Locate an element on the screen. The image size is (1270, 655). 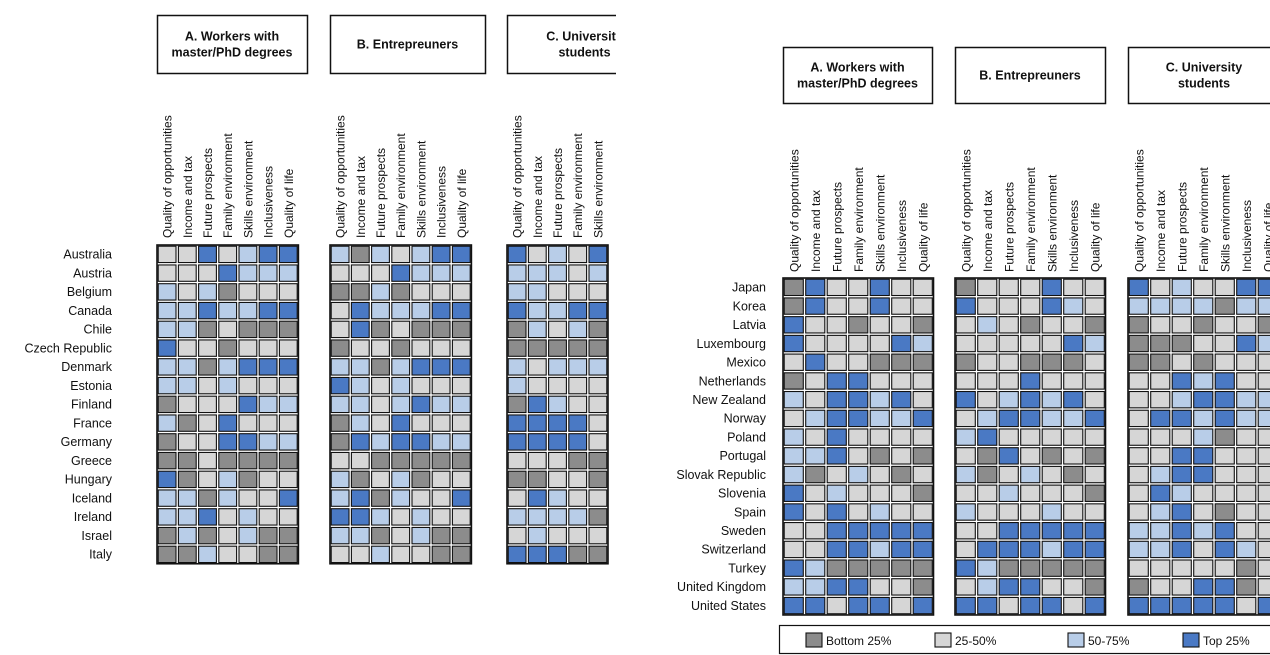
row-label: Latvia is located at coordinates (749, 325).